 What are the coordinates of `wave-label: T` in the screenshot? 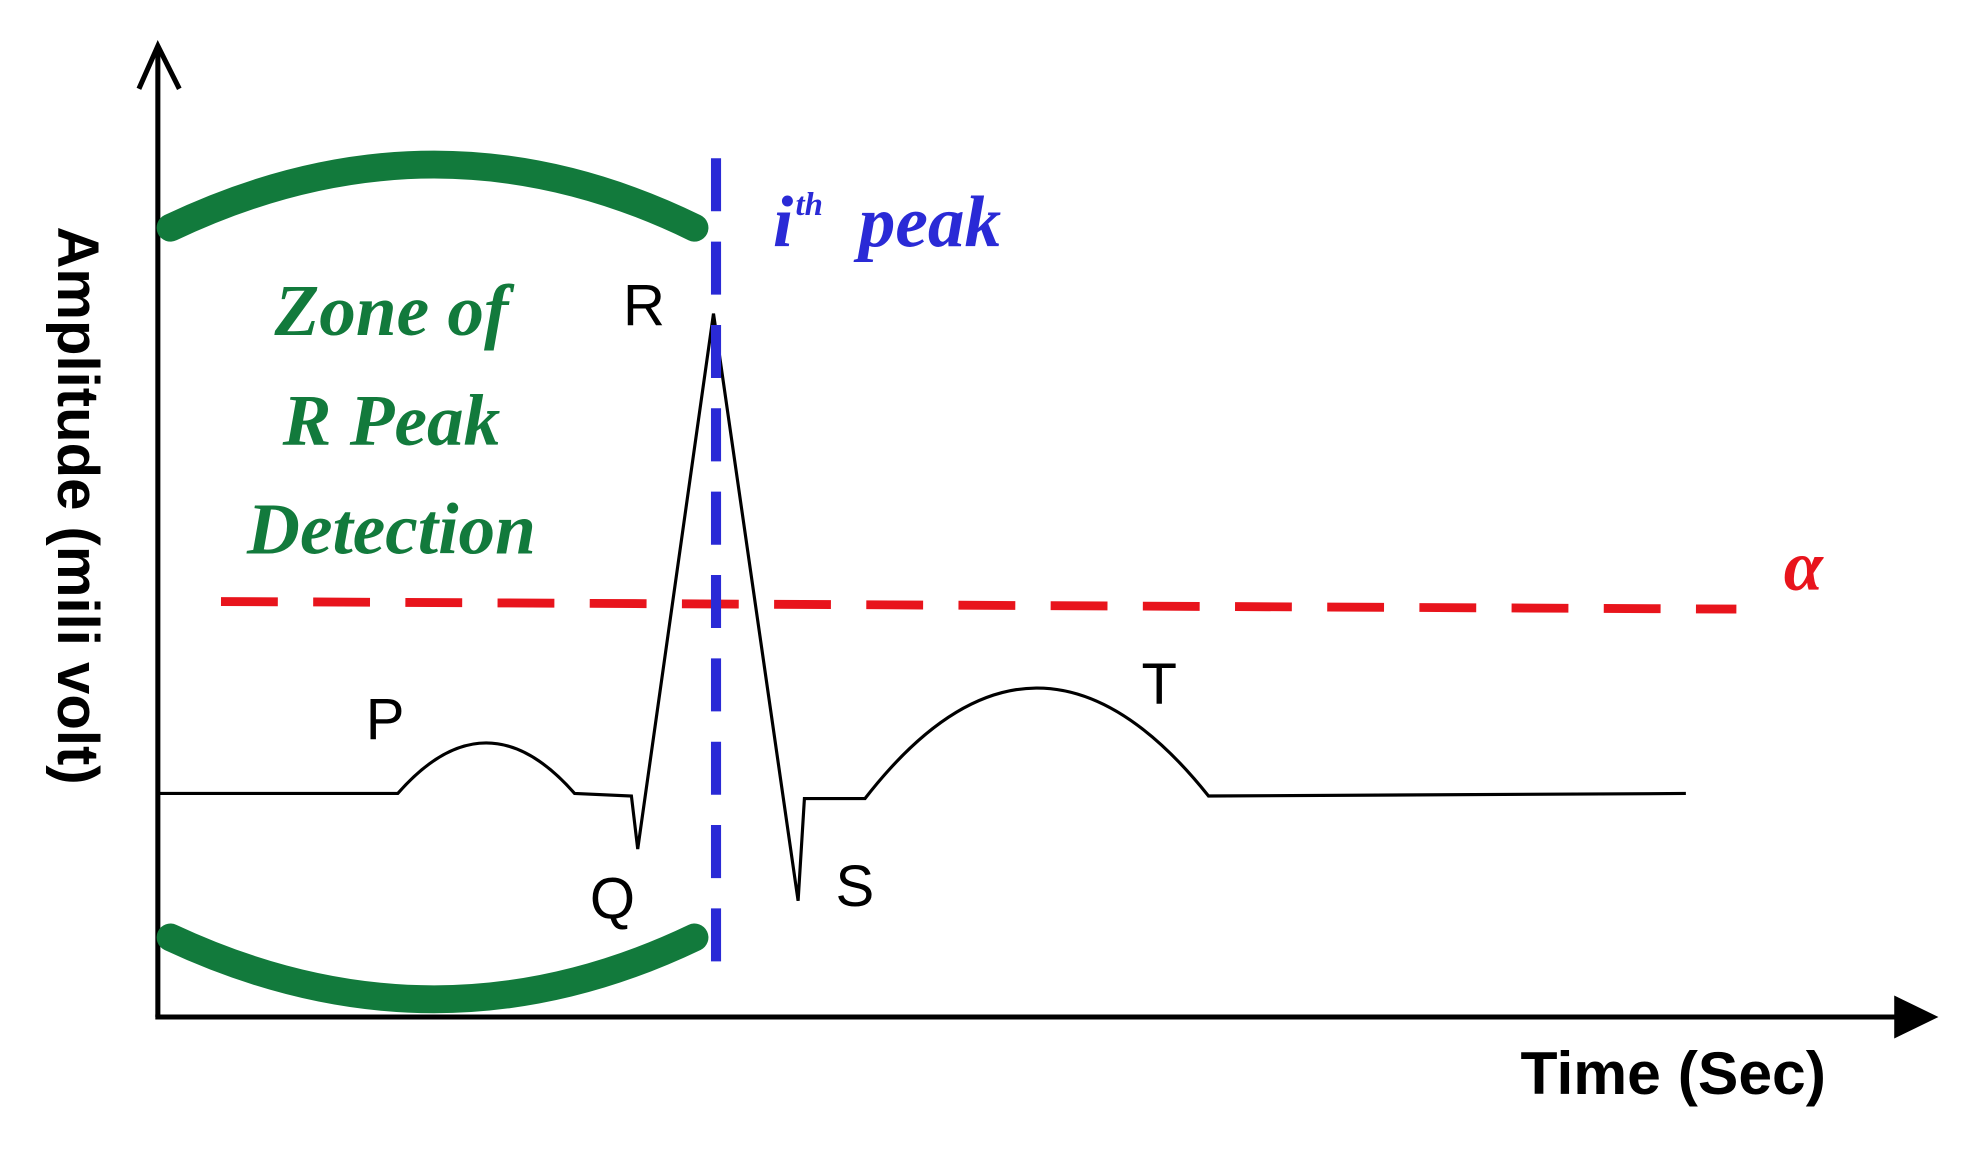 It's located at (1159, 684).